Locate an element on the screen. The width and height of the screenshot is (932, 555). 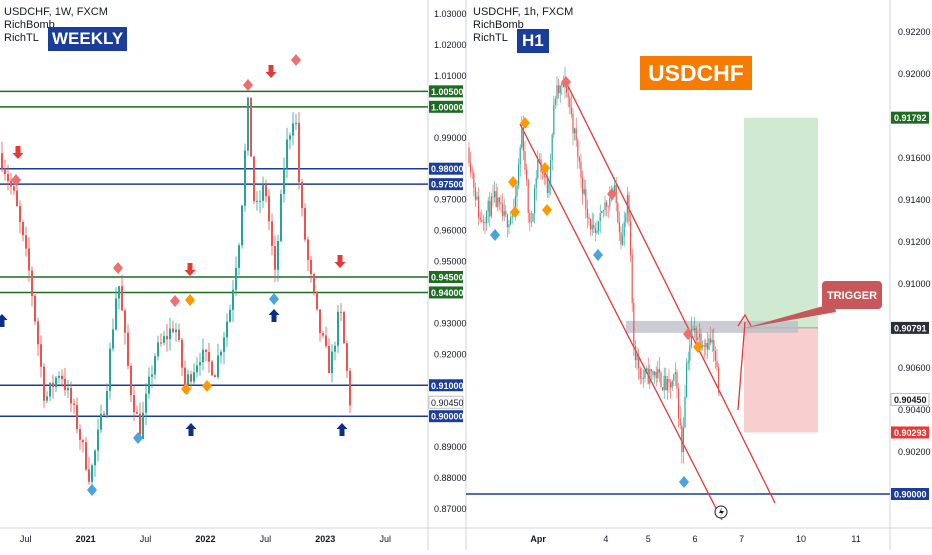
h1-badge-text: H1 is located at coordinates (533, 40).